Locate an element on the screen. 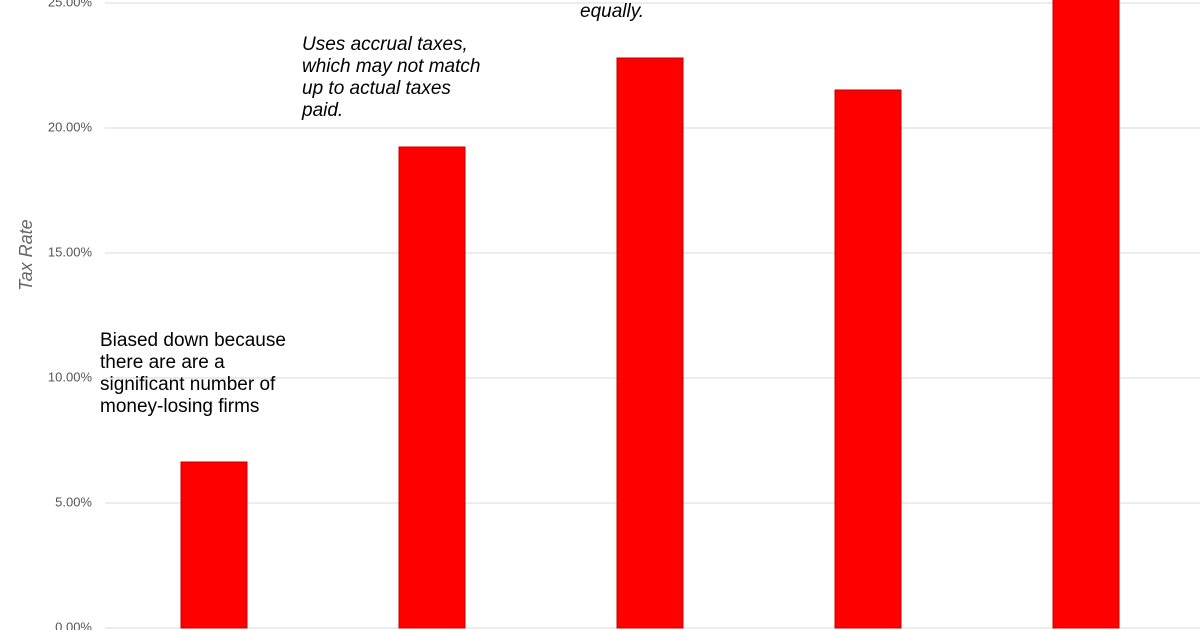 Image resolution: width=1200 pixels, height=630 pixels. annotation: significant number of is located at coordinates (188, 384).